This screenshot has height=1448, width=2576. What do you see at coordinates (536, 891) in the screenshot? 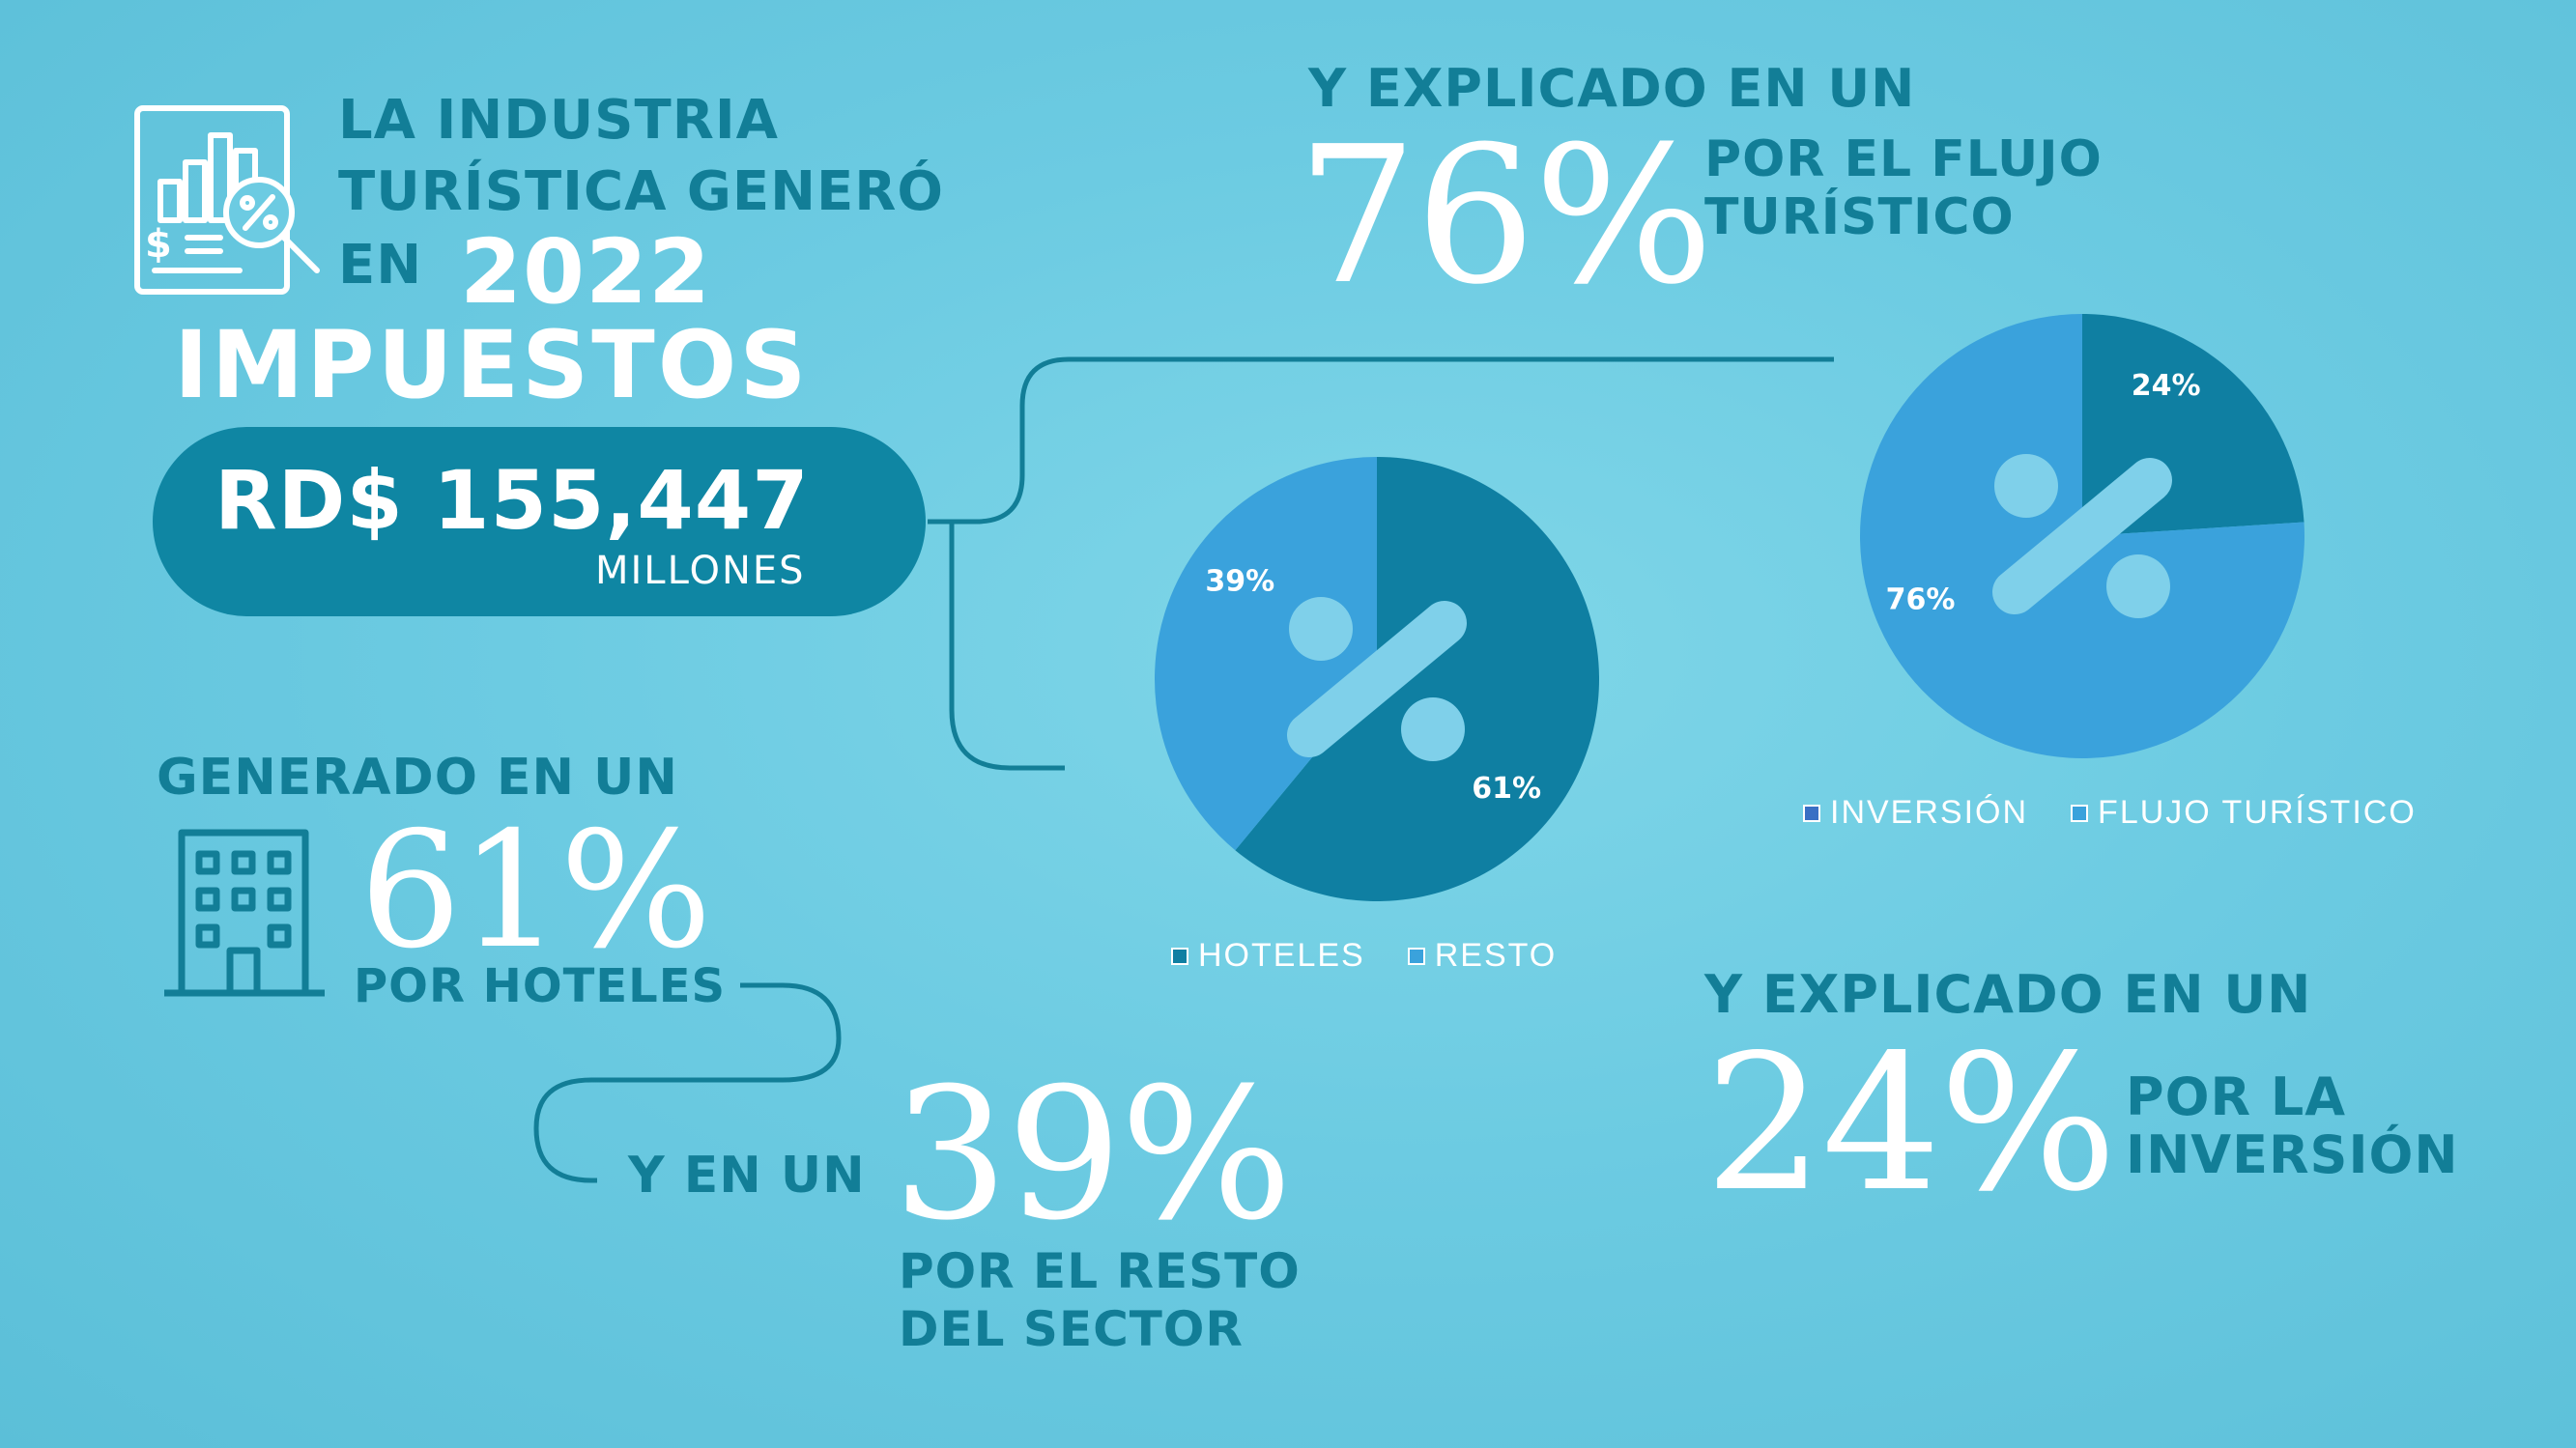
I see `hoteles-percentage: 61%` at bounding box center [536, 891].